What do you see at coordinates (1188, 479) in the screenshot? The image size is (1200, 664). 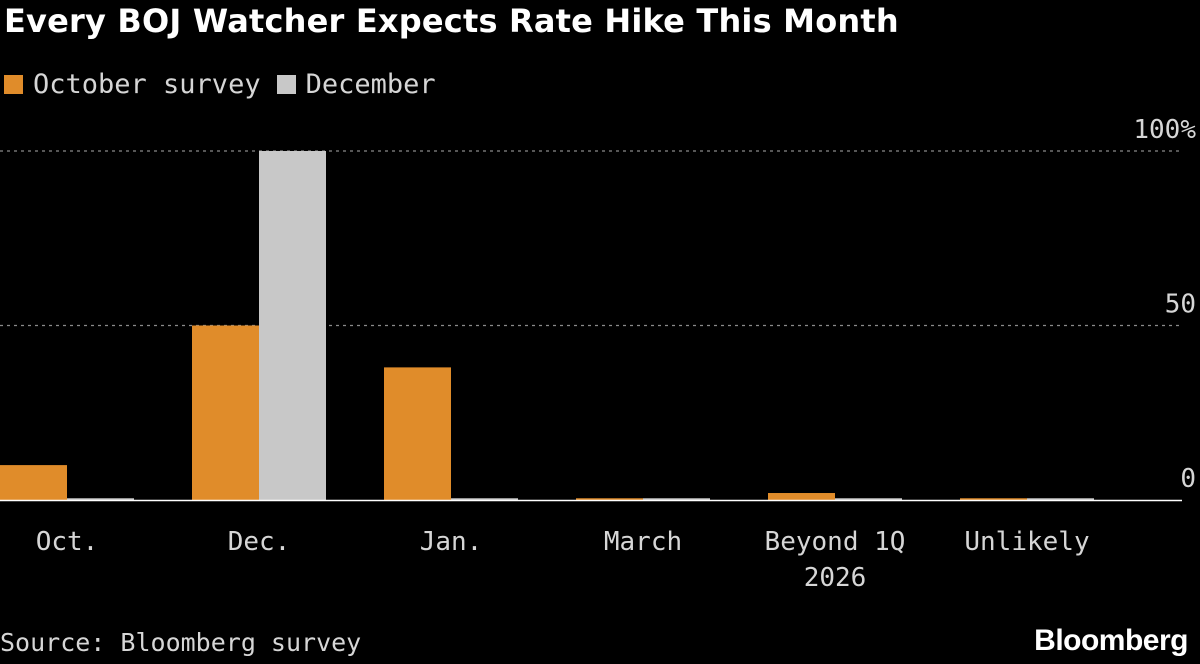 I see `y-tick-label-0: 0` at bounding box center [1188, 479].